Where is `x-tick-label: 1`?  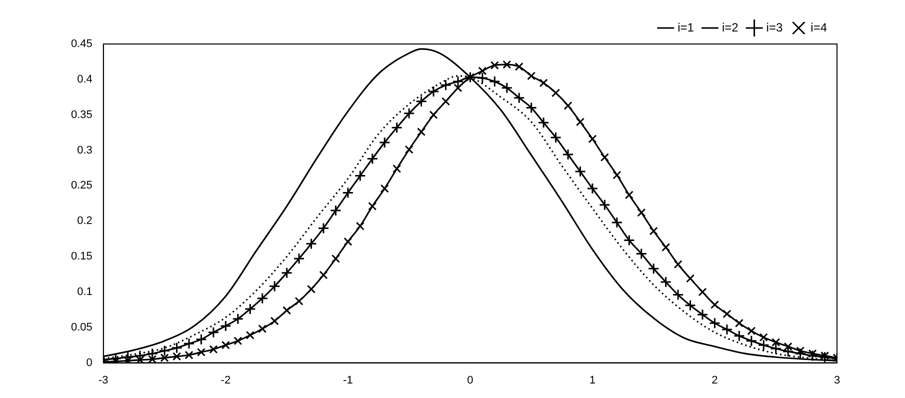 x-tick-label: 1 is located at coordinates (592, 380).